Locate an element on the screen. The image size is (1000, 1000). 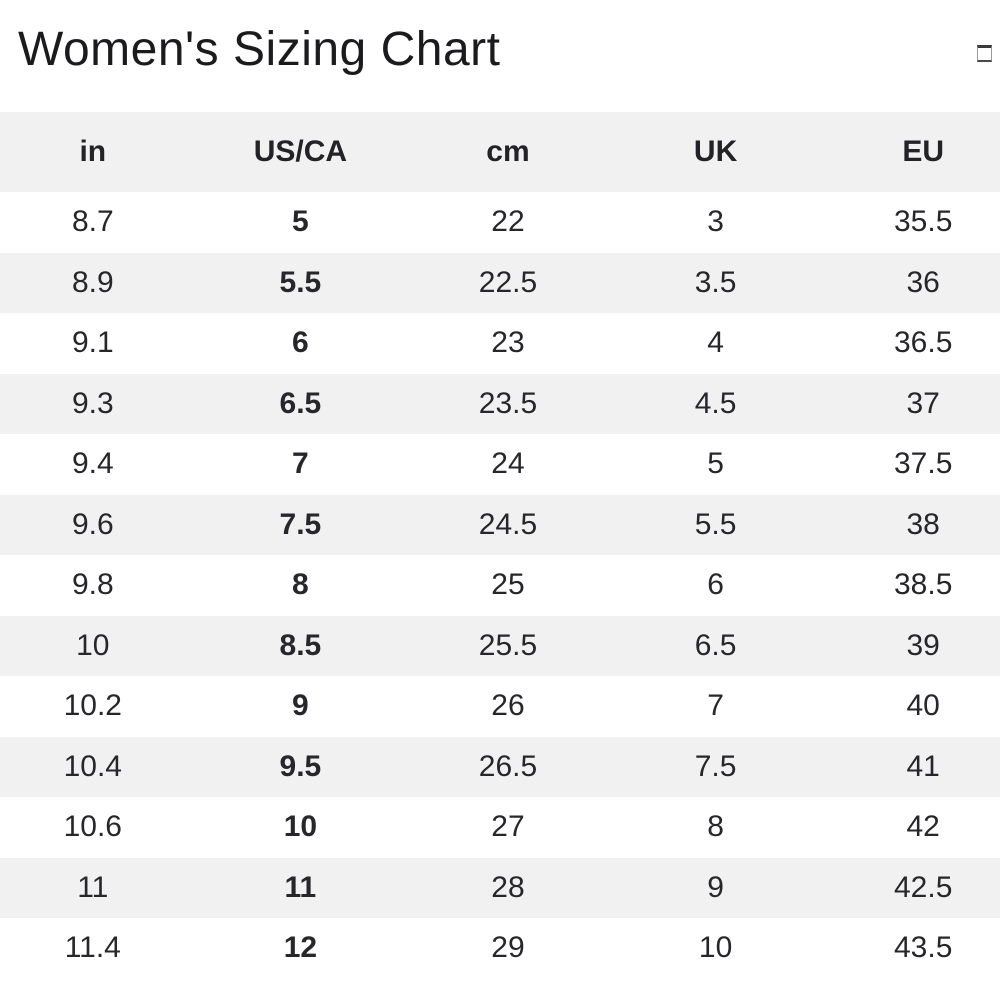
table-row: 9.8 8 25 6 38.5 is located at coordinates (500, 585).